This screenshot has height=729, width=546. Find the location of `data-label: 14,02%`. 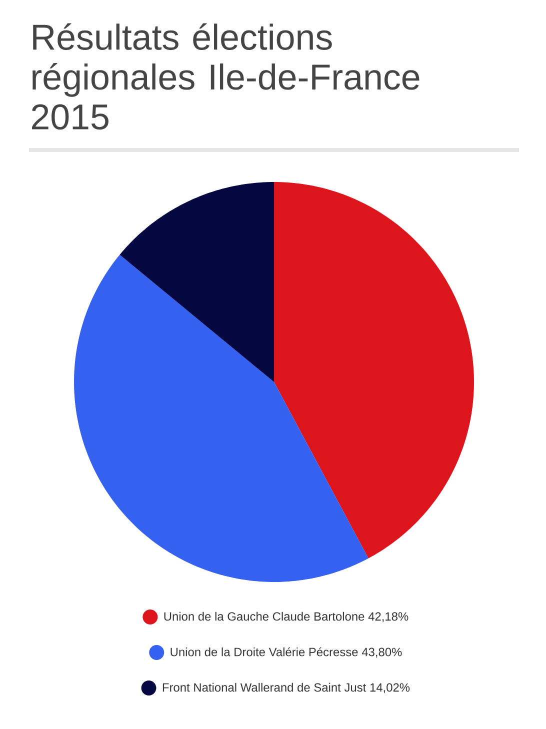

data-label: 14,02% is located at coordinates (390, 688).